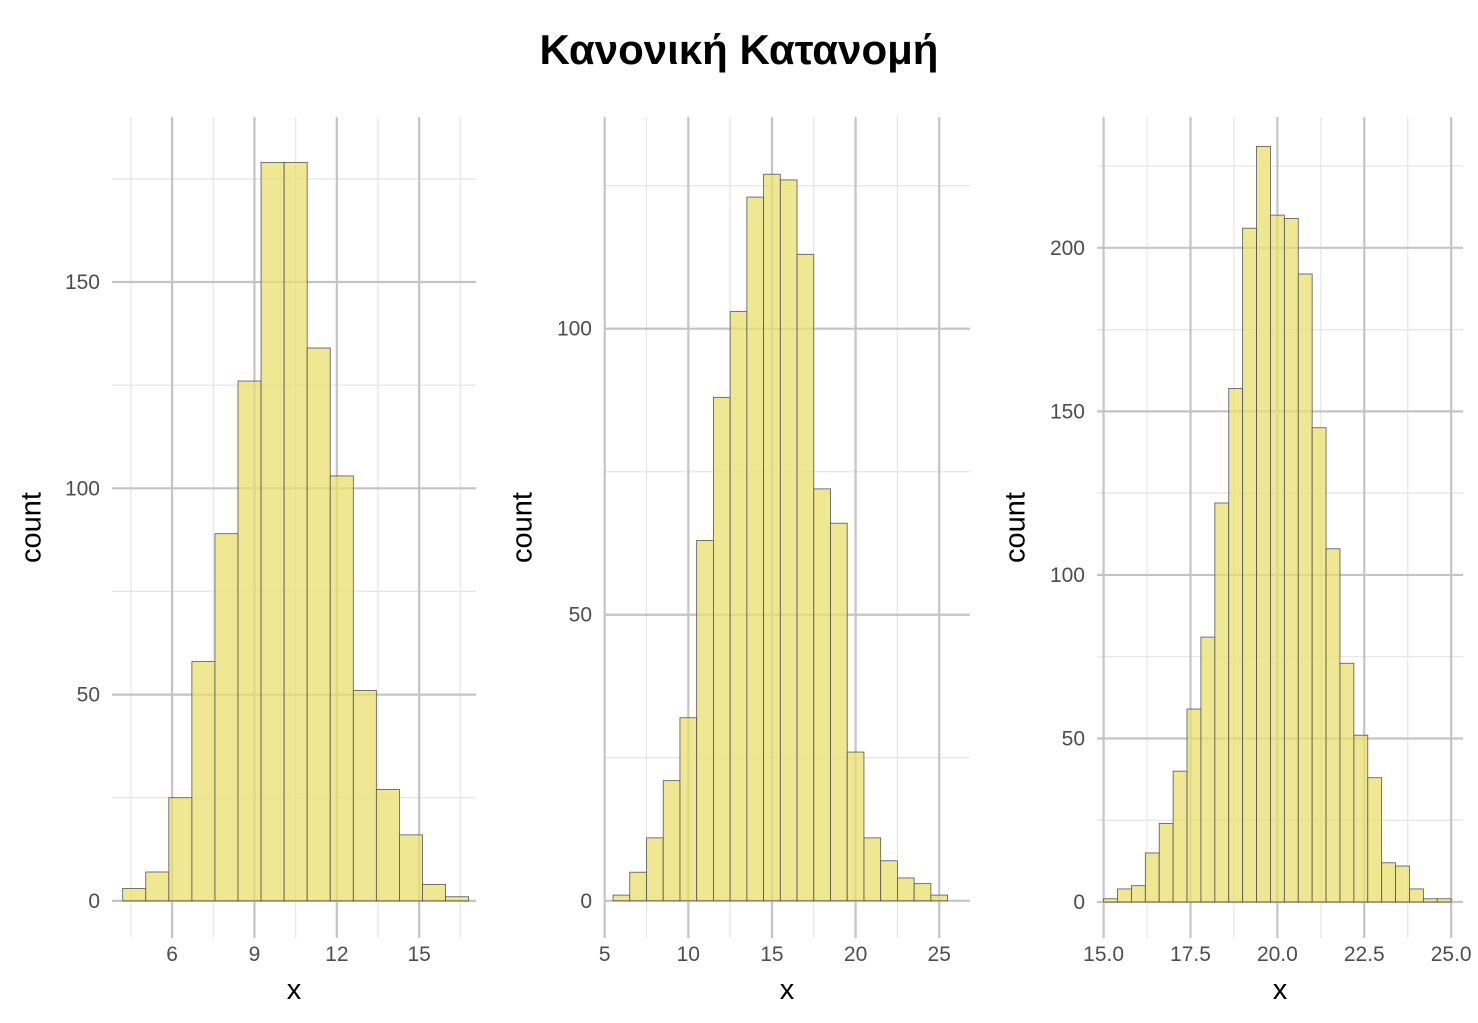 This screenshot has width=1478, height=1023. I want to click on x-tick-label: 20.0, so click(1277, 954).